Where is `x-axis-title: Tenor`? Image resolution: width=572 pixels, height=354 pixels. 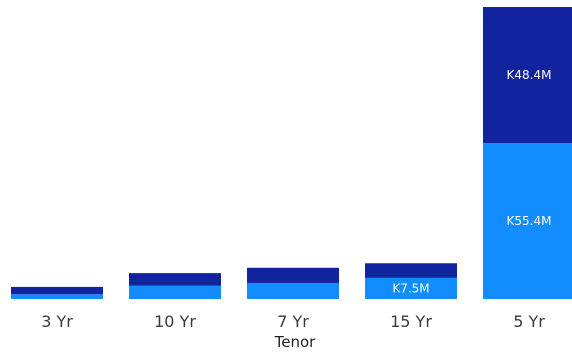
x-axis-title: Tenor is located at coordinates (295, 342).